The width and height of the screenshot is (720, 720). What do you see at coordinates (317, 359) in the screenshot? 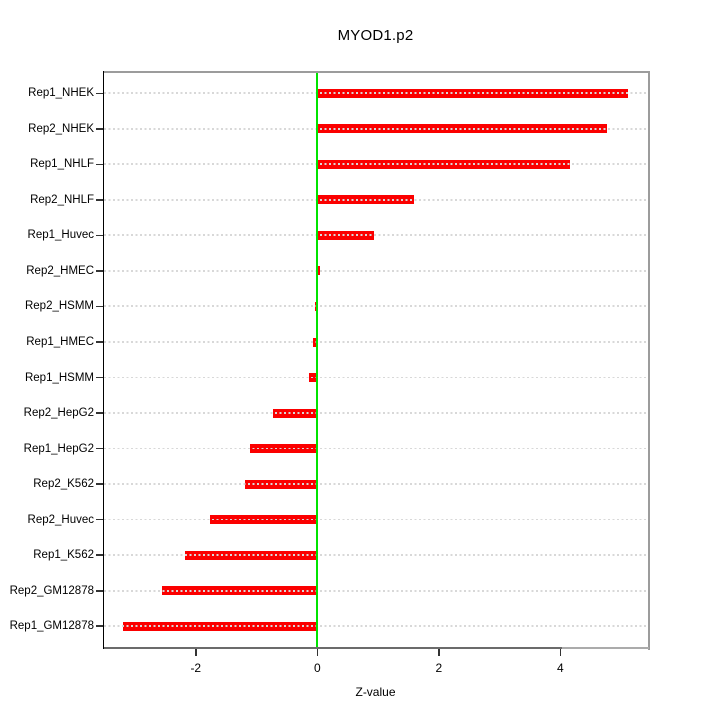
I see `zero-line` at bounding box center [317, 359].